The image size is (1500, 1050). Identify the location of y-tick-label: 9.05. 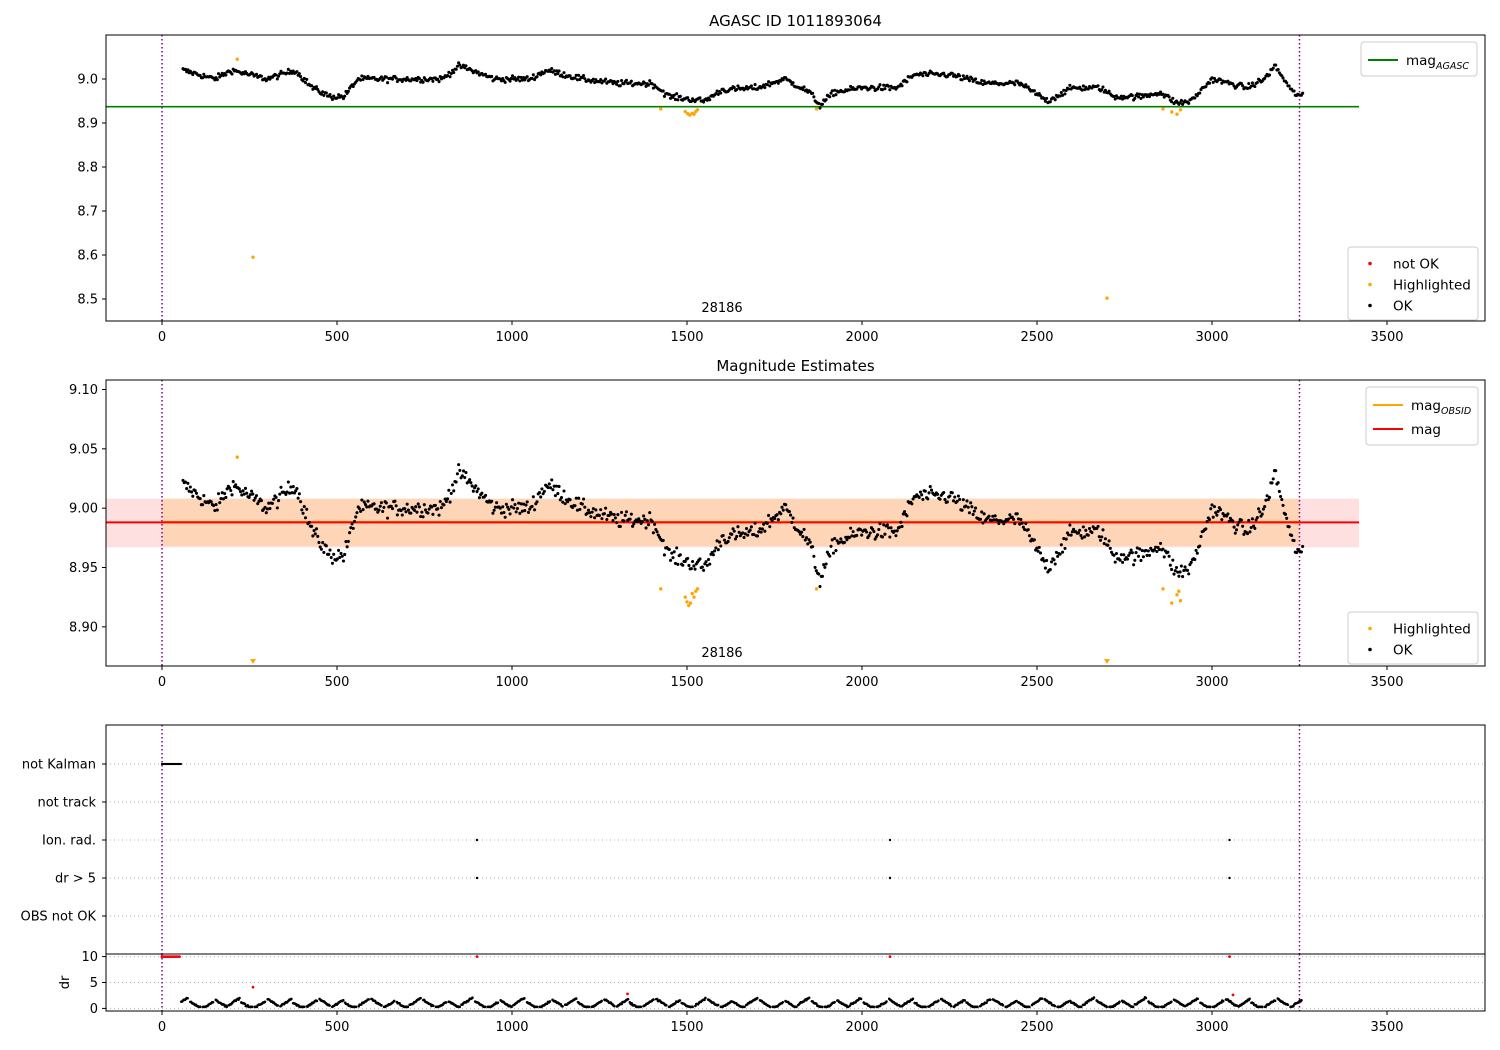
(83, 449).